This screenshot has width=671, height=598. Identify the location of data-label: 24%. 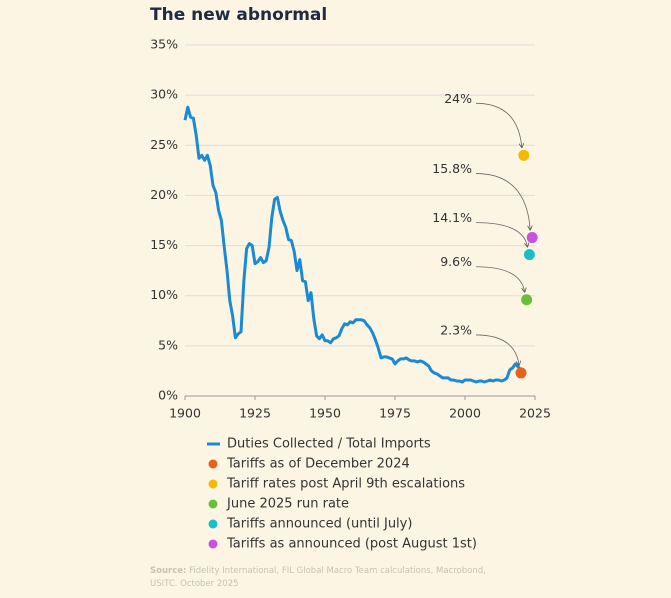
(458, 98).